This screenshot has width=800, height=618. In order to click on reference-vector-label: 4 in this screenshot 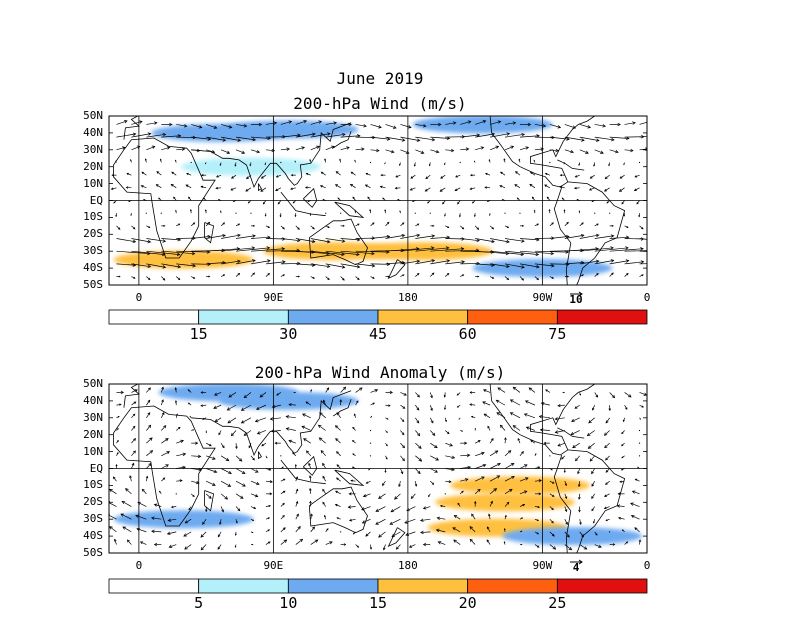, I will do `click(576, 567)`.